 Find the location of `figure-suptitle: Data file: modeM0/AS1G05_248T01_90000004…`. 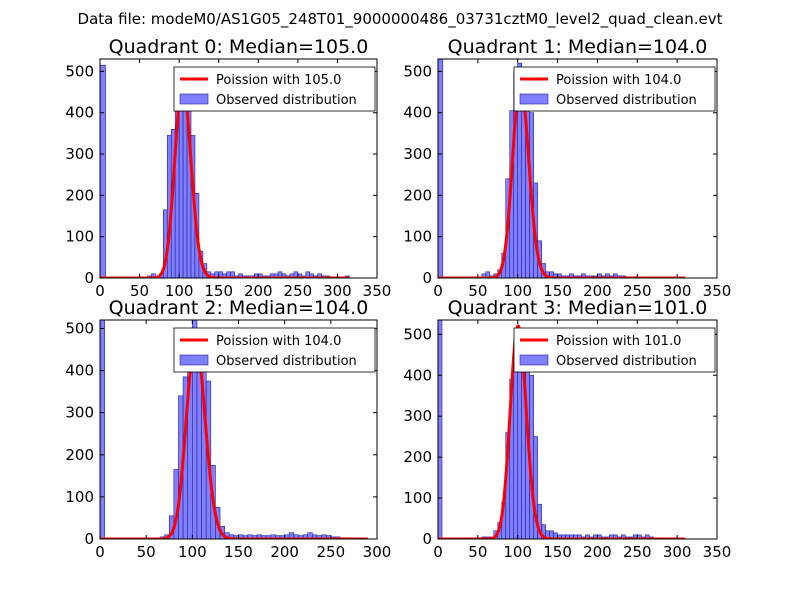

figure-suptitle: Data file: modeM0/AS1G05_248T01_90000004… is located at coordinates (400, 19).